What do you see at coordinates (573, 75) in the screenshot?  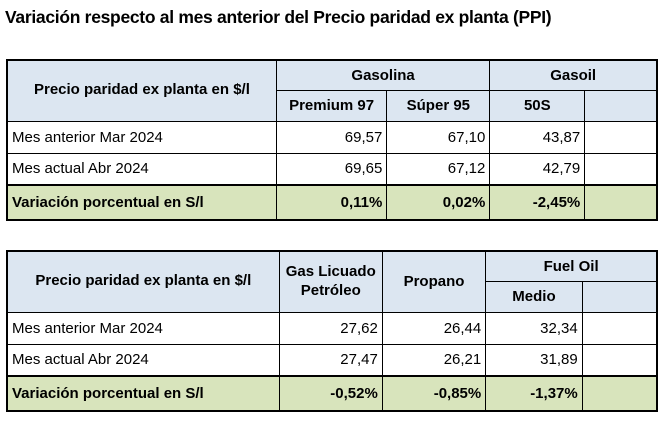 I see `group-header-gasoil: Gasoil` at bounding box center [573, 75].